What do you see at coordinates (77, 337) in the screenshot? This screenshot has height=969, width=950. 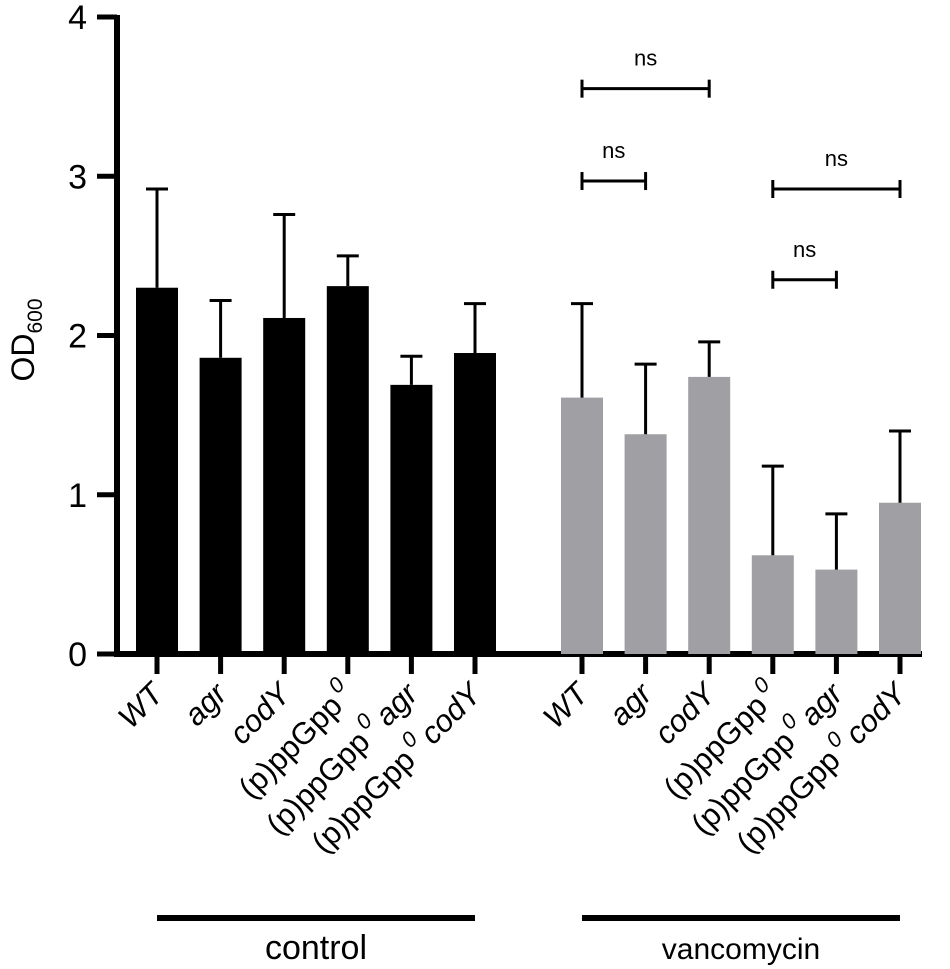 I see `y-tick-label: 2` at bounding box center [77, 337].